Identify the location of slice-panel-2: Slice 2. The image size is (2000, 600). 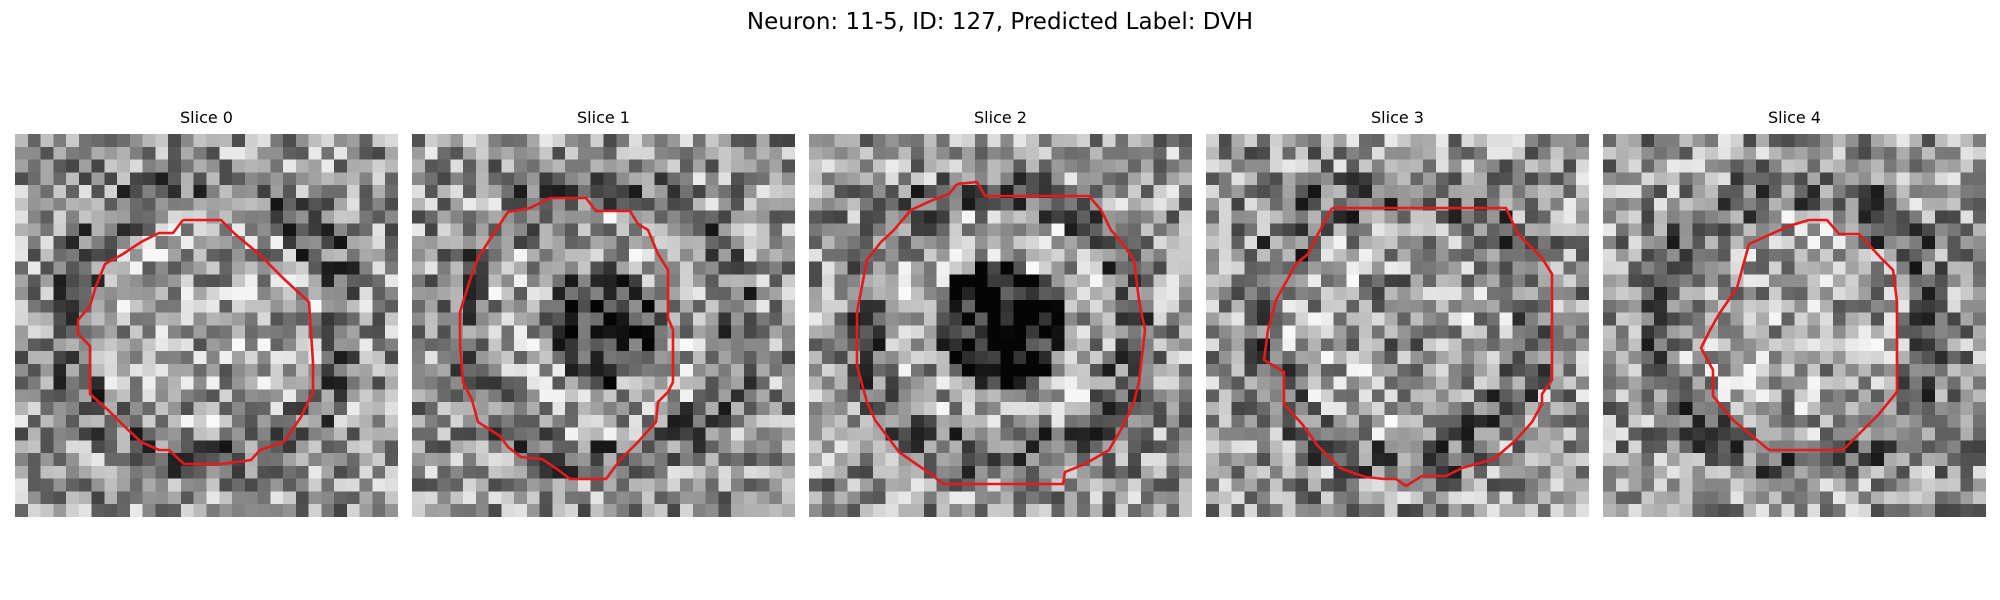
(1000, 312).